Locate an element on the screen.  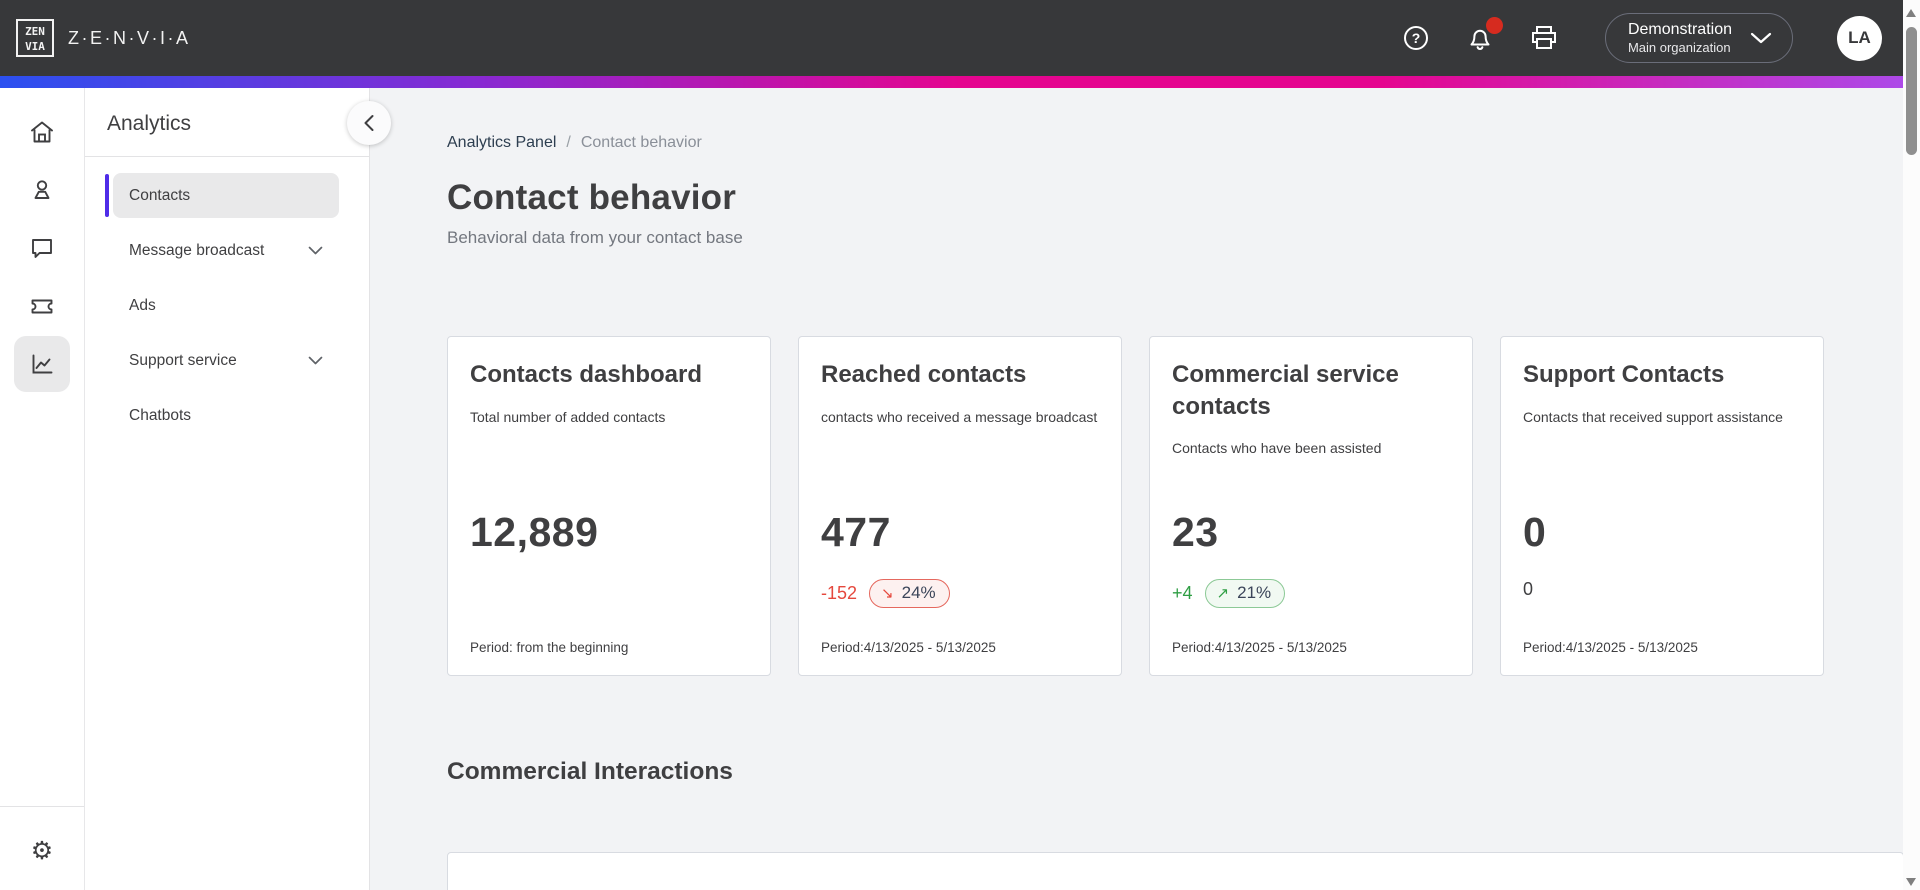
card-description: Total number of added contacts is located at coordinates (568, 416).